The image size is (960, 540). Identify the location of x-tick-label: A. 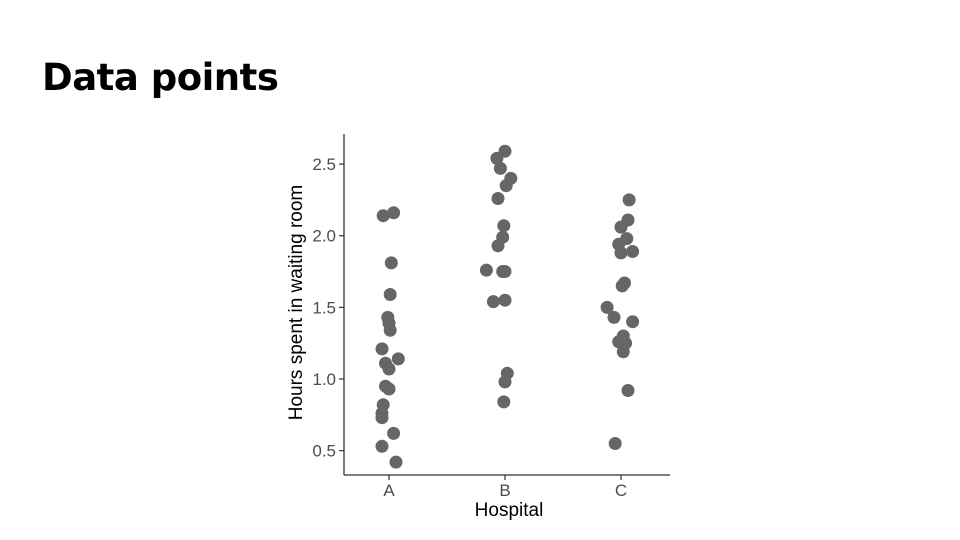
(389, 490).